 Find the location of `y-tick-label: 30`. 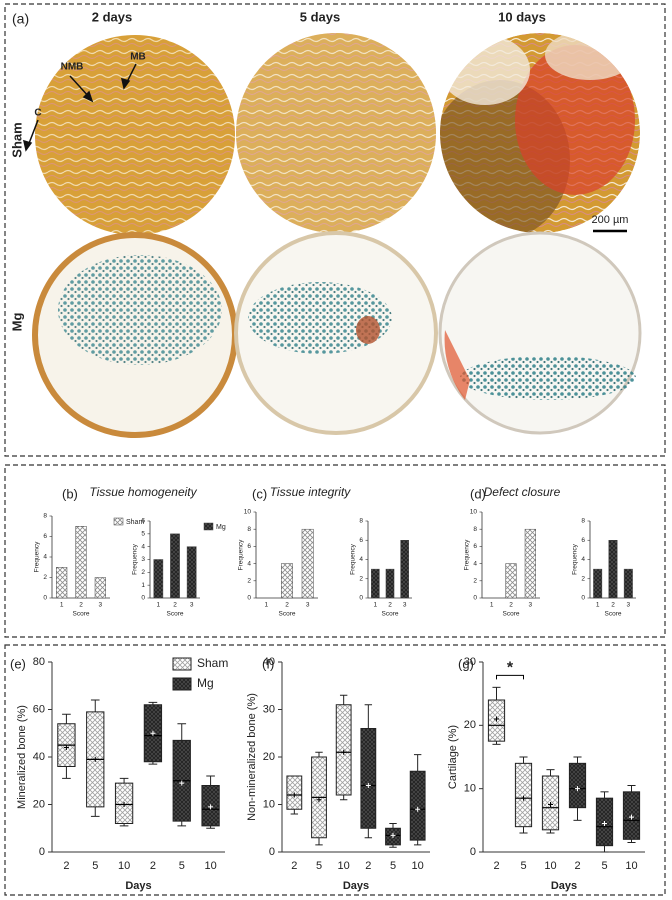

y-tick-label: 30 is located at coordinates (470, 662).